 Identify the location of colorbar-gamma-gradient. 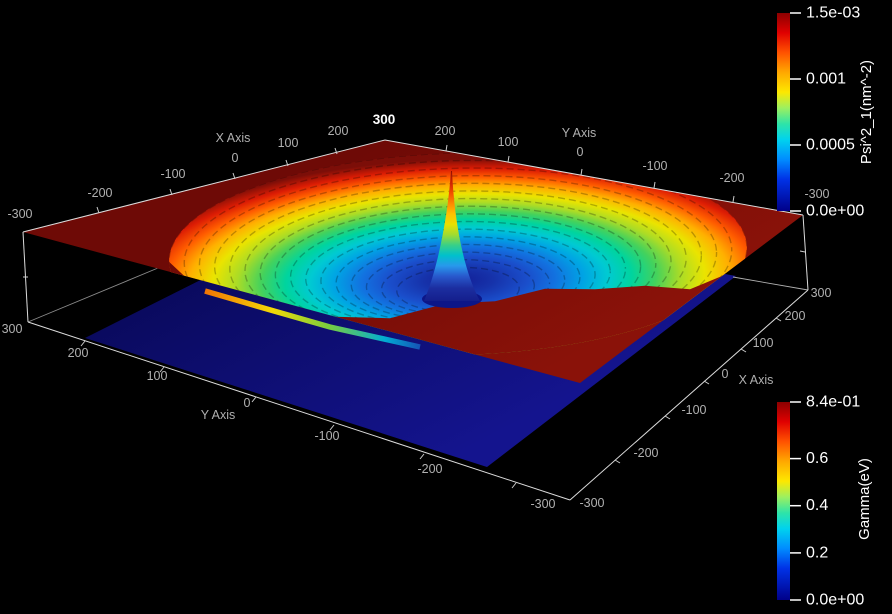
(783, 501).